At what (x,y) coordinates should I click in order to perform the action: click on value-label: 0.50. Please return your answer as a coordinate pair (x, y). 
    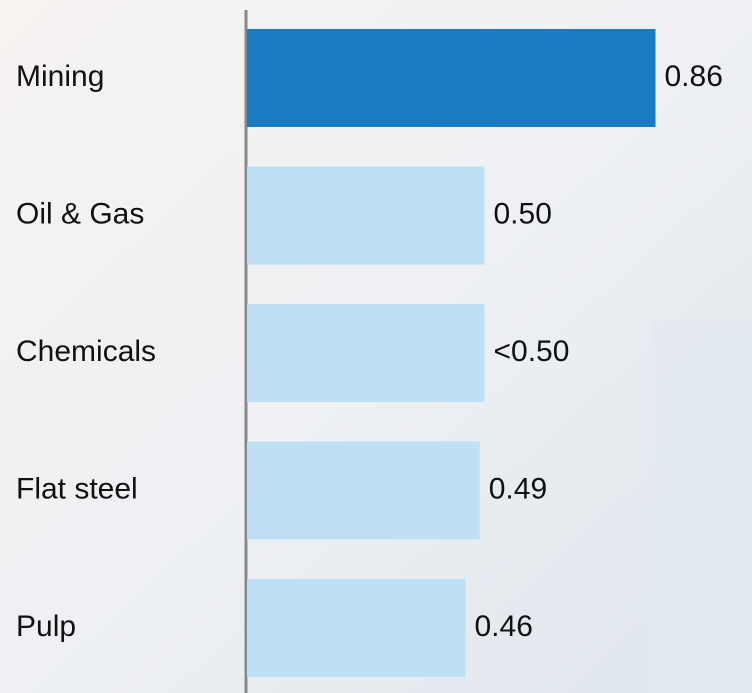
    Looking at the image, I should click on (523, 213).